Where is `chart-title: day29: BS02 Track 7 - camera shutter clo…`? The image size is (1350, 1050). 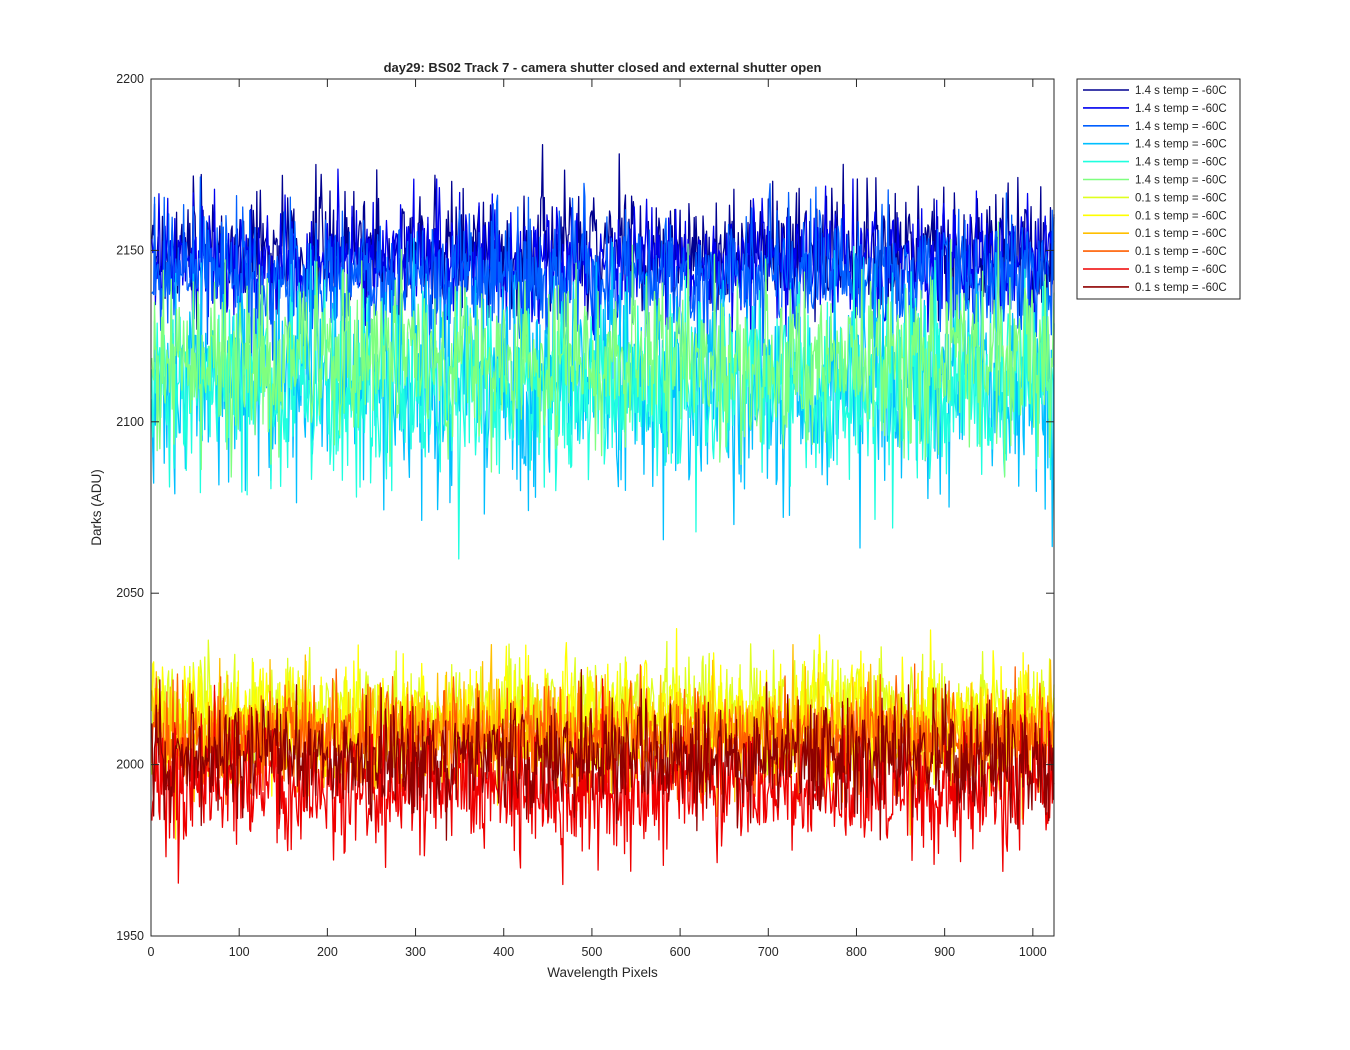
chart-title: day29: BS02 Track 7 - camera shutter clo… is located at coordinates (603, 67).